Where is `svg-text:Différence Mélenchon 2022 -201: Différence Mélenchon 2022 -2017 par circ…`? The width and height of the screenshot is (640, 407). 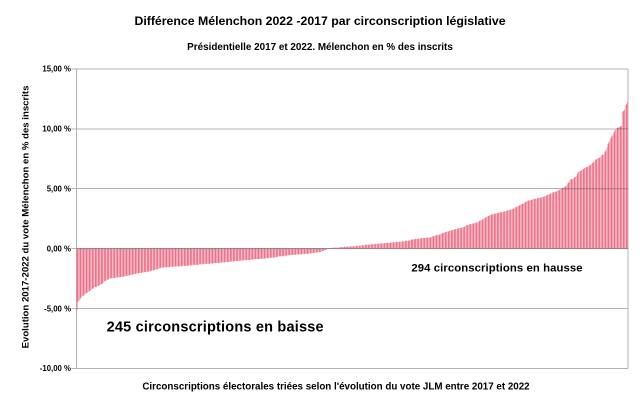 svg-text:Différence Mélenchon 2022 -201: Différence Mélenchon 2022 -2017 par circ… is located at coordinates (319, 21).